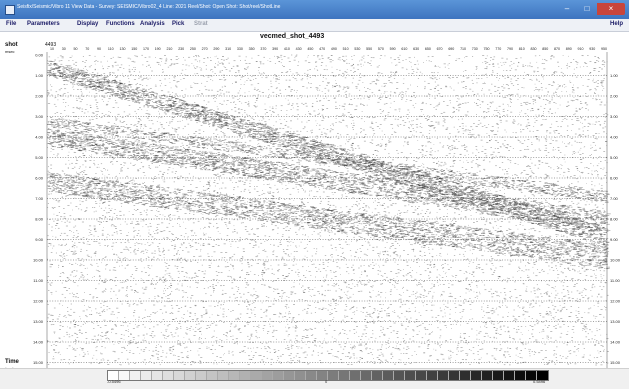 The height and width of the screenshot is (389, 629). I want to click on trace-number-label: 470, so click(322, 49).